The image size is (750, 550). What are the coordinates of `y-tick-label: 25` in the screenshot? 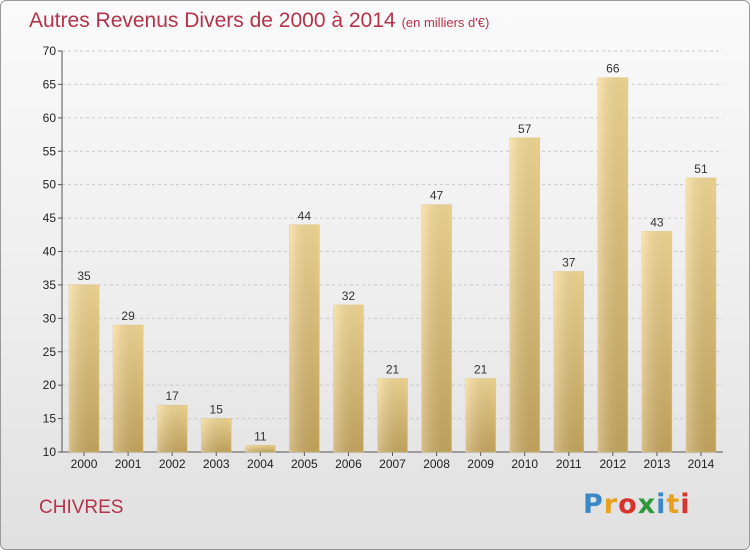 It's located at (50, 352).